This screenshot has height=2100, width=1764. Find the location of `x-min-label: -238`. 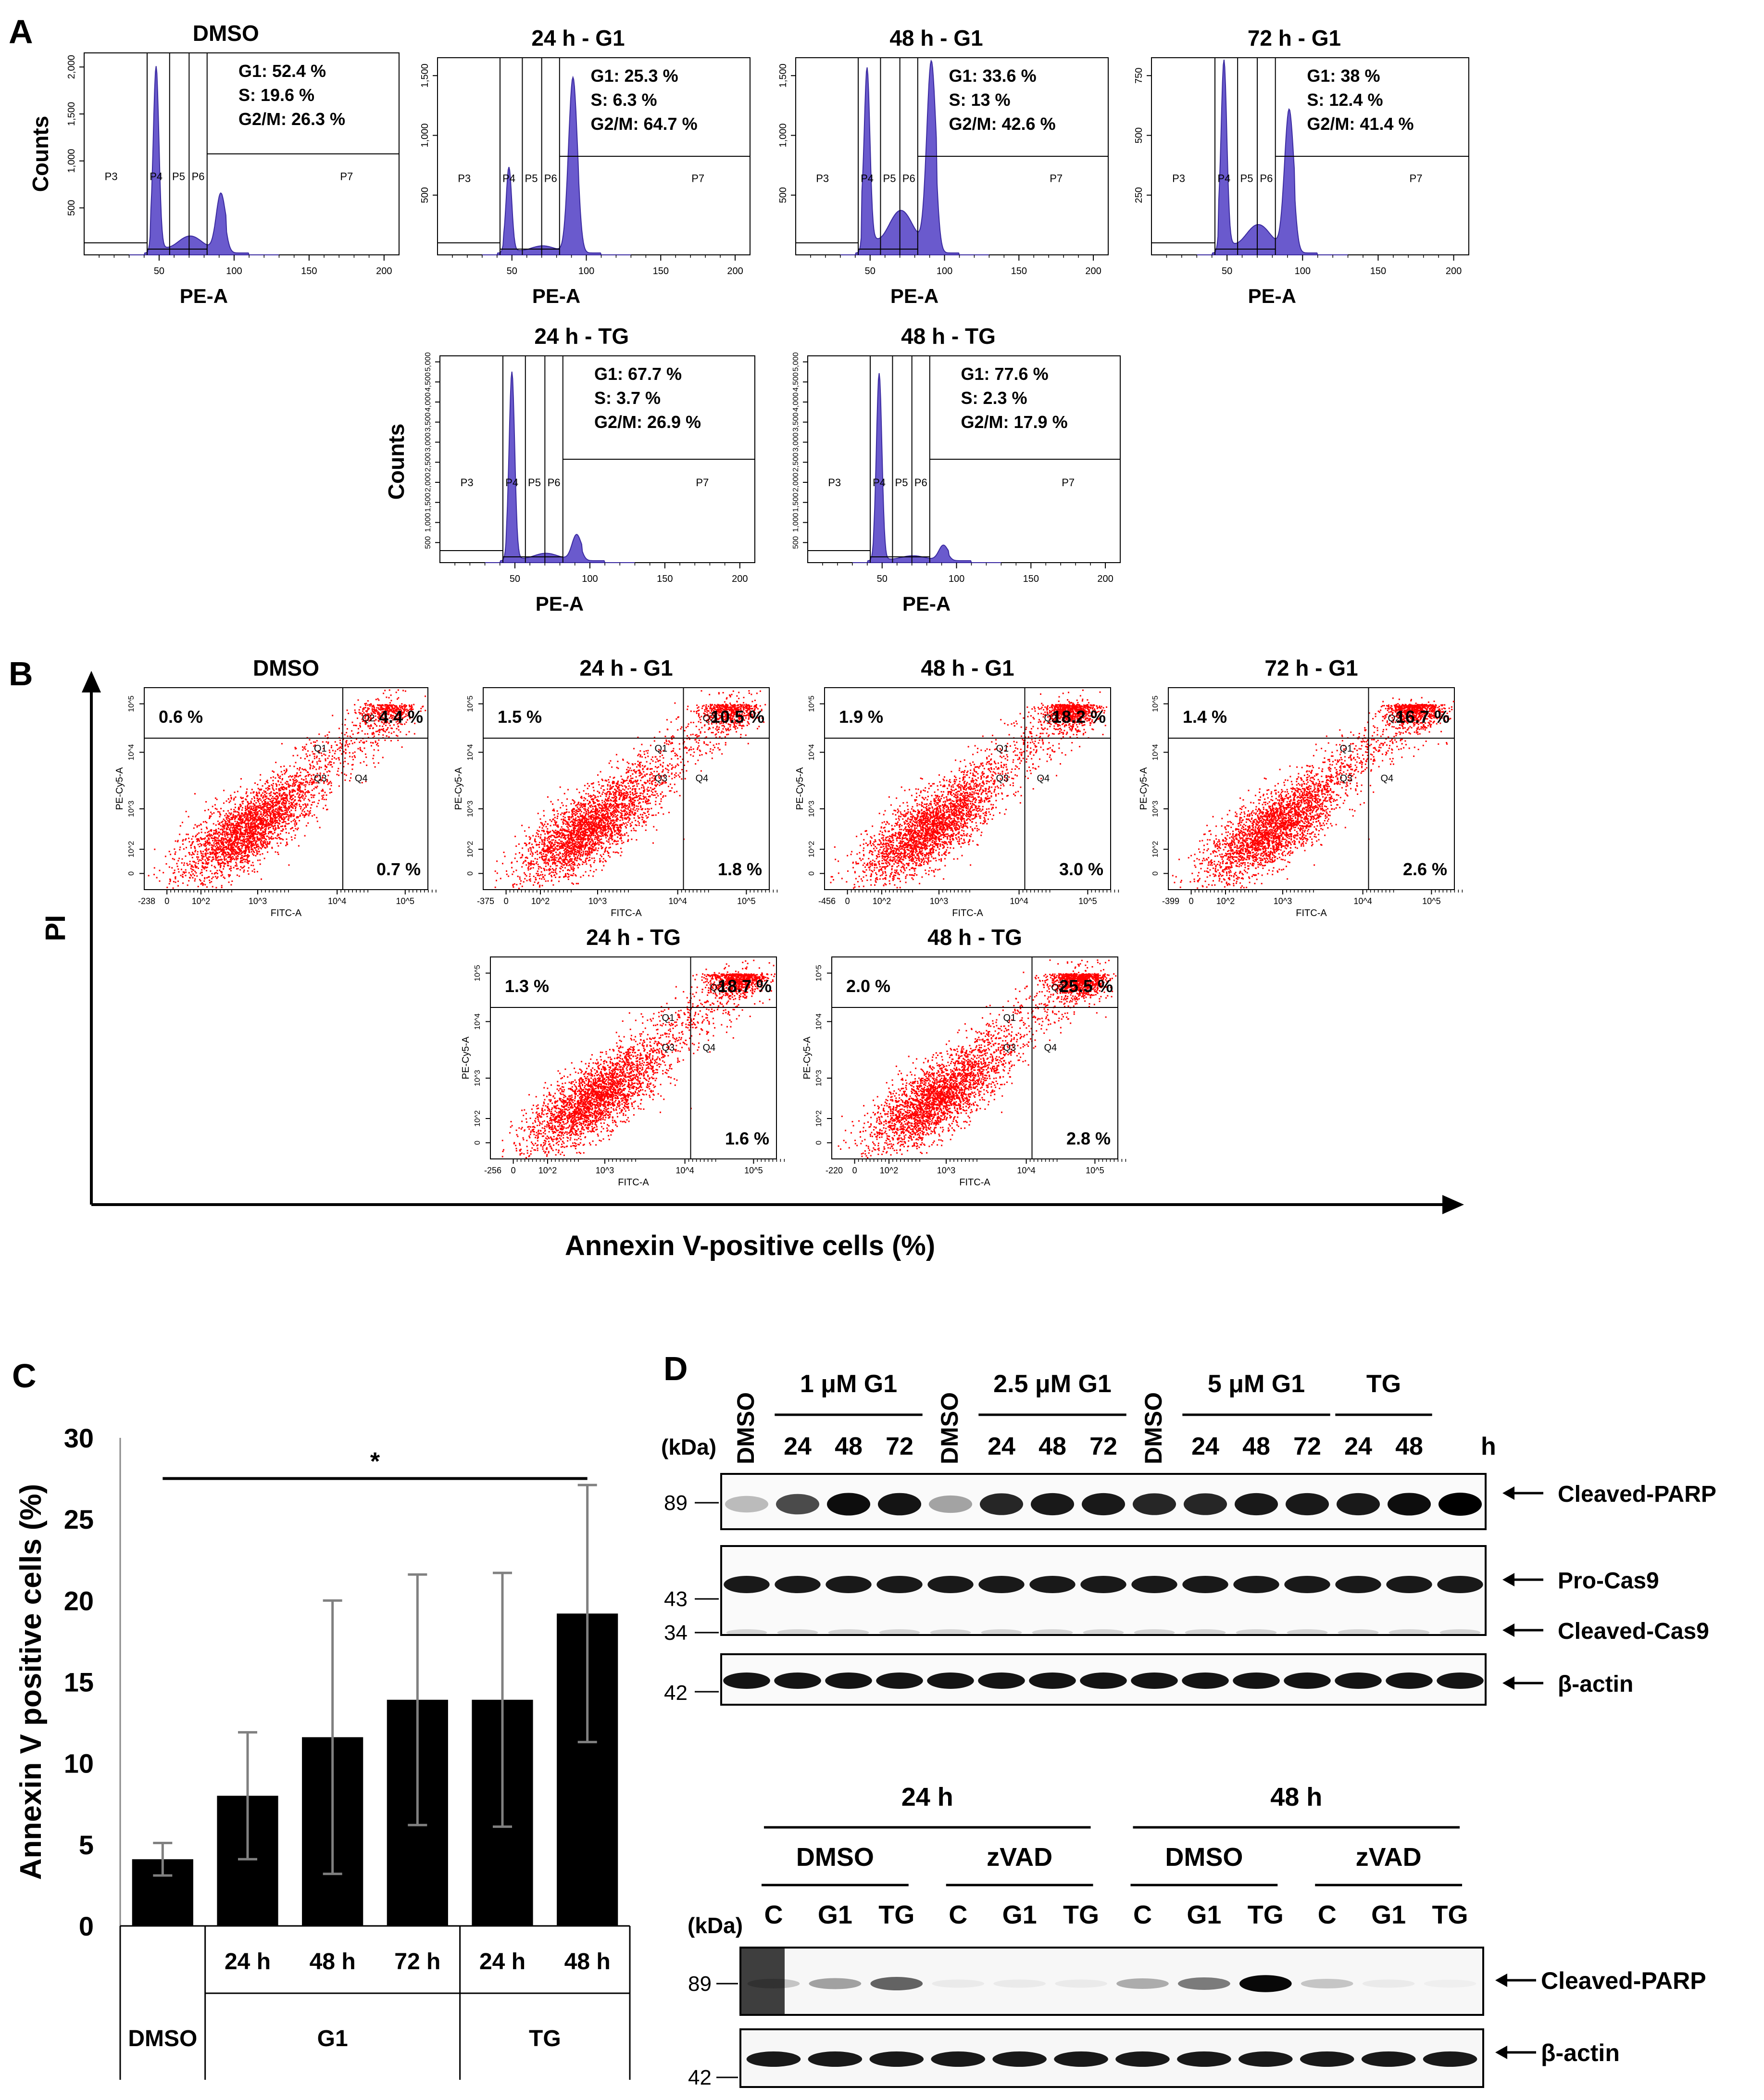

x-min-label: -238 is located at coordinates (146, 901).